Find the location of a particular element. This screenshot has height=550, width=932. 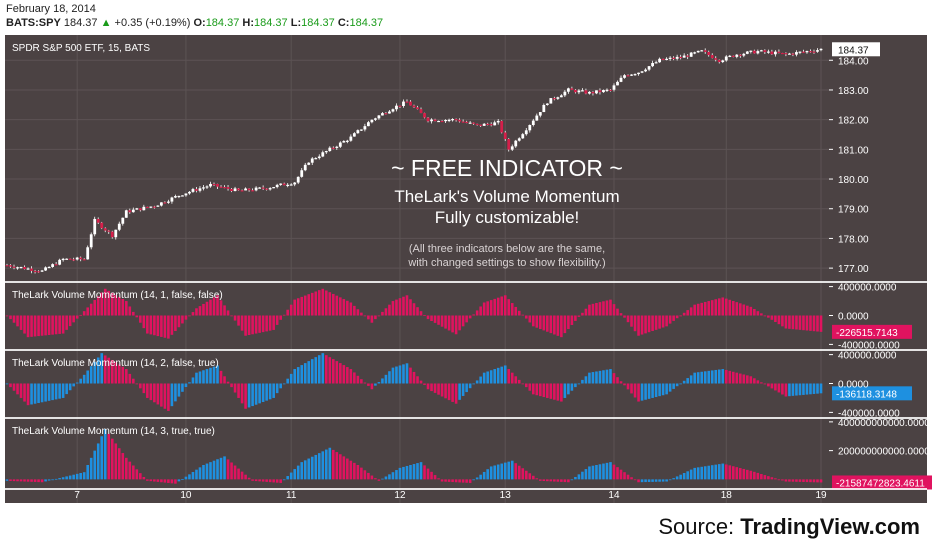

indicator-1-histogram: -226515.7143 is located at coordinates (458, 313).